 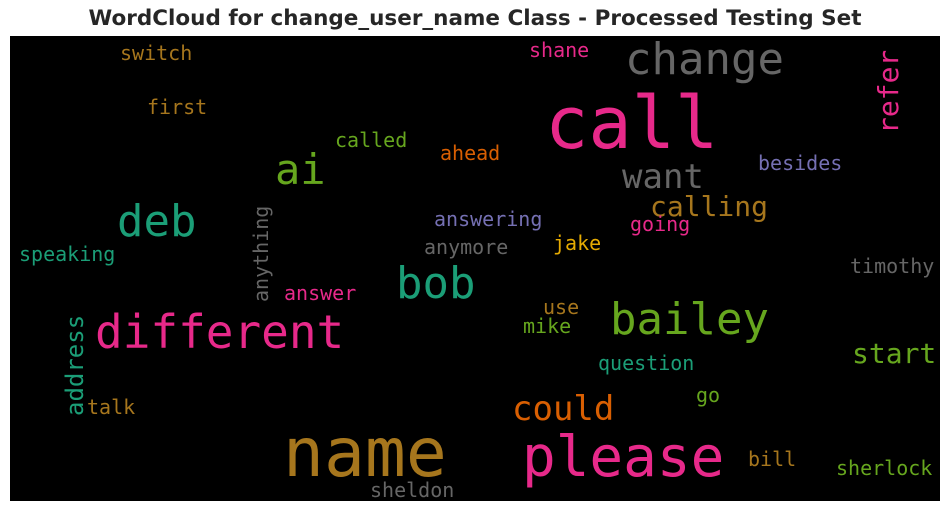 I want to click on word-shane: shane, so click(x=559, y=50).